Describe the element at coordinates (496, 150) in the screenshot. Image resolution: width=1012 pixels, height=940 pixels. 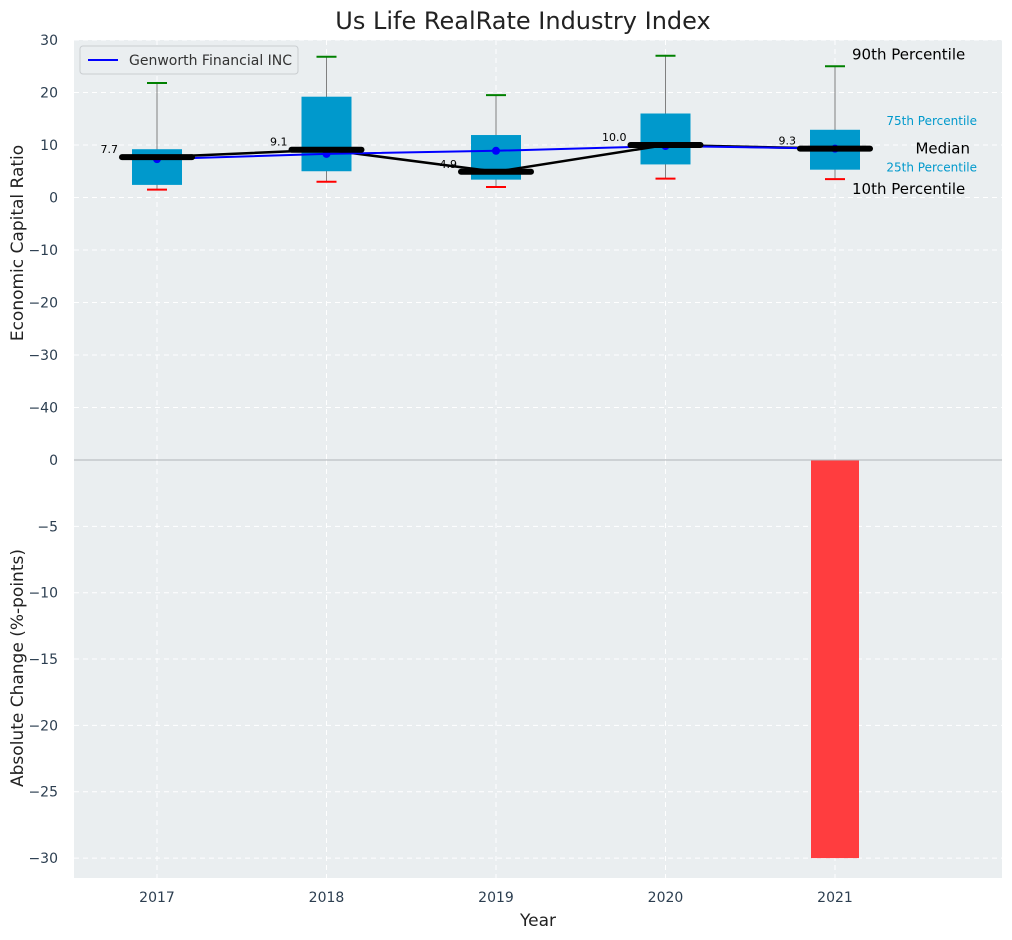
I see `series-point-genworth` at that location.